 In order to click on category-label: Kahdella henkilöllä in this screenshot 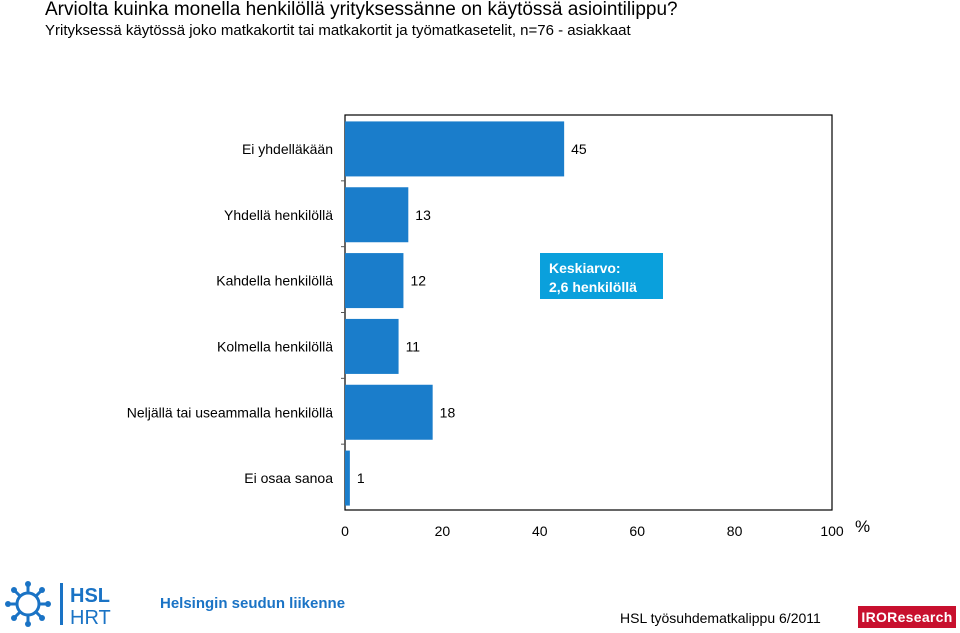, I will do `click(274, 281)`.